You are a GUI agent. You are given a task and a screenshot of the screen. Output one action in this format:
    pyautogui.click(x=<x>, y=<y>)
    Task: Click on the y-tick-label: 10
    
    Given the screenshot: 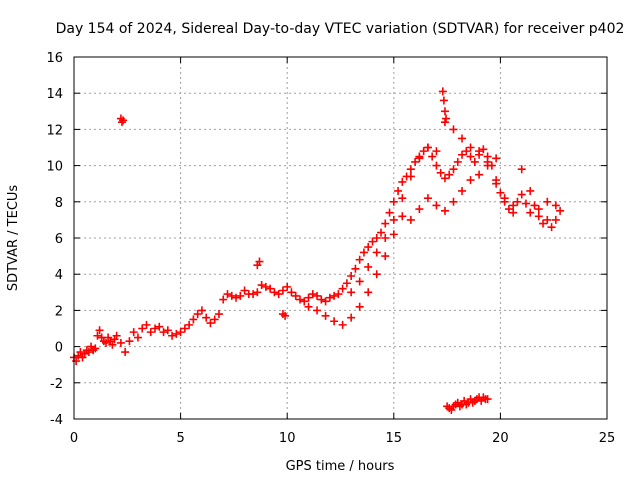 What is the action you would take?
    pyautogui.click(x=54, y=167)
    